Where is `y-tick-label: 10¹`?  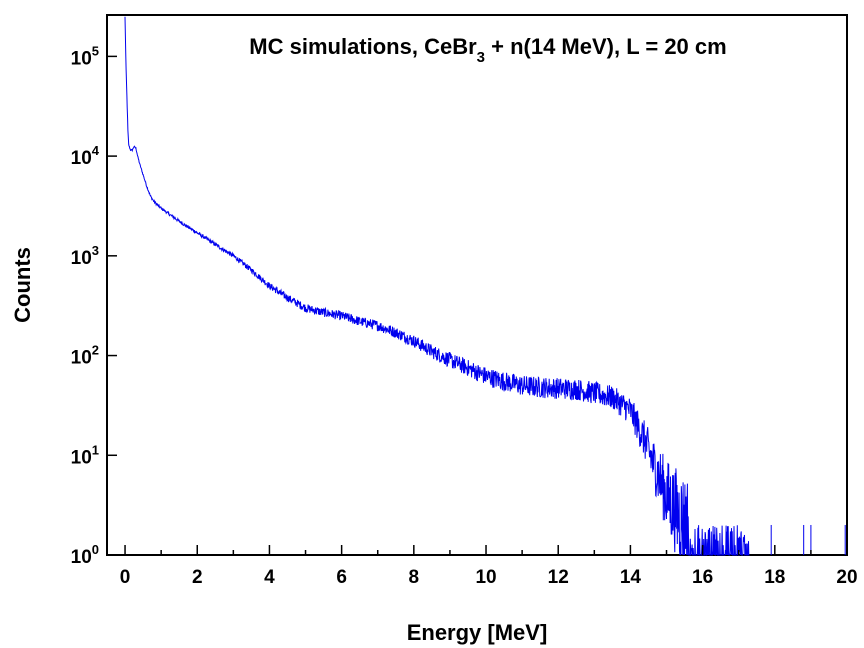 y-tick-label: 10¹ is located at coordinates (85, 455).